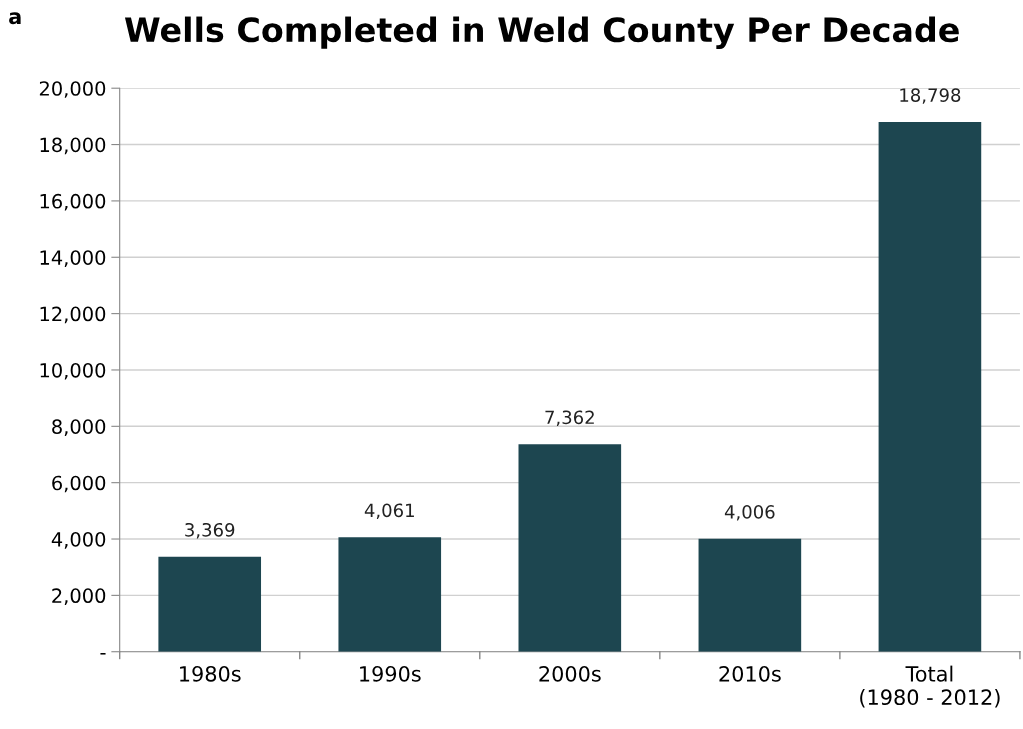 Image resolution: width=1023 pixels, height=729 pixels. What do you see at coordinates (15, 18) in the screenshot?
I see `text: a` at bounding box center [15, 18].